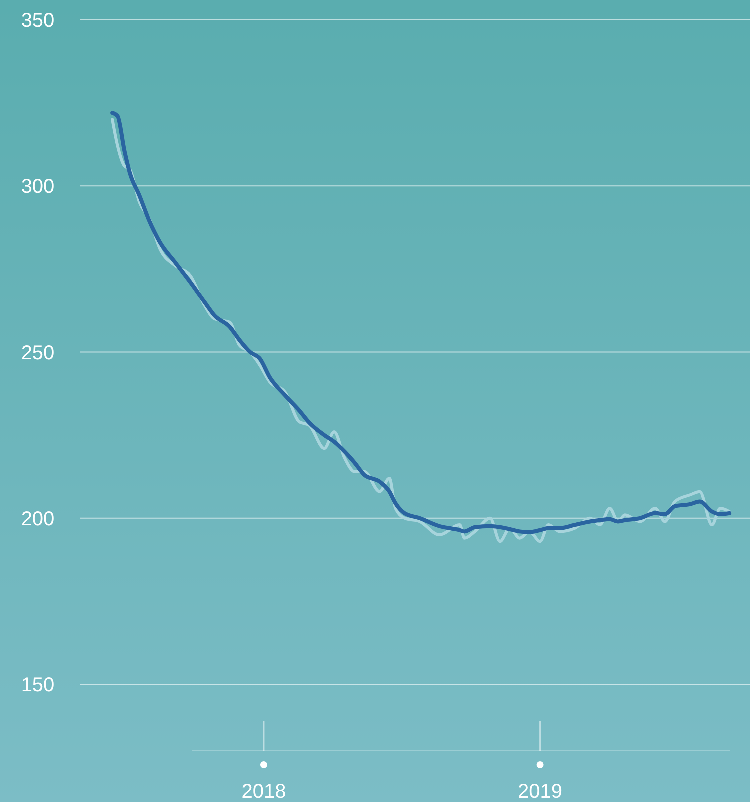  Describe the element at coordinates (38, 519) in the screenshot. I see `y-tick-label: 200` at that location.